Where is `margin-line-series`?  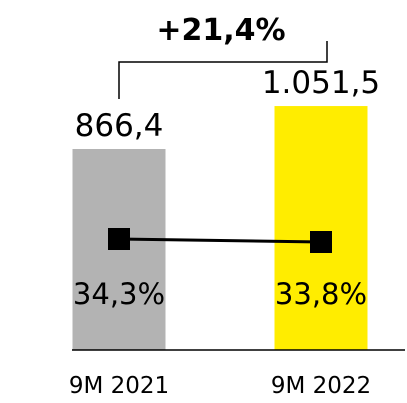 margin-line-series is located at coordinates (220, 240).